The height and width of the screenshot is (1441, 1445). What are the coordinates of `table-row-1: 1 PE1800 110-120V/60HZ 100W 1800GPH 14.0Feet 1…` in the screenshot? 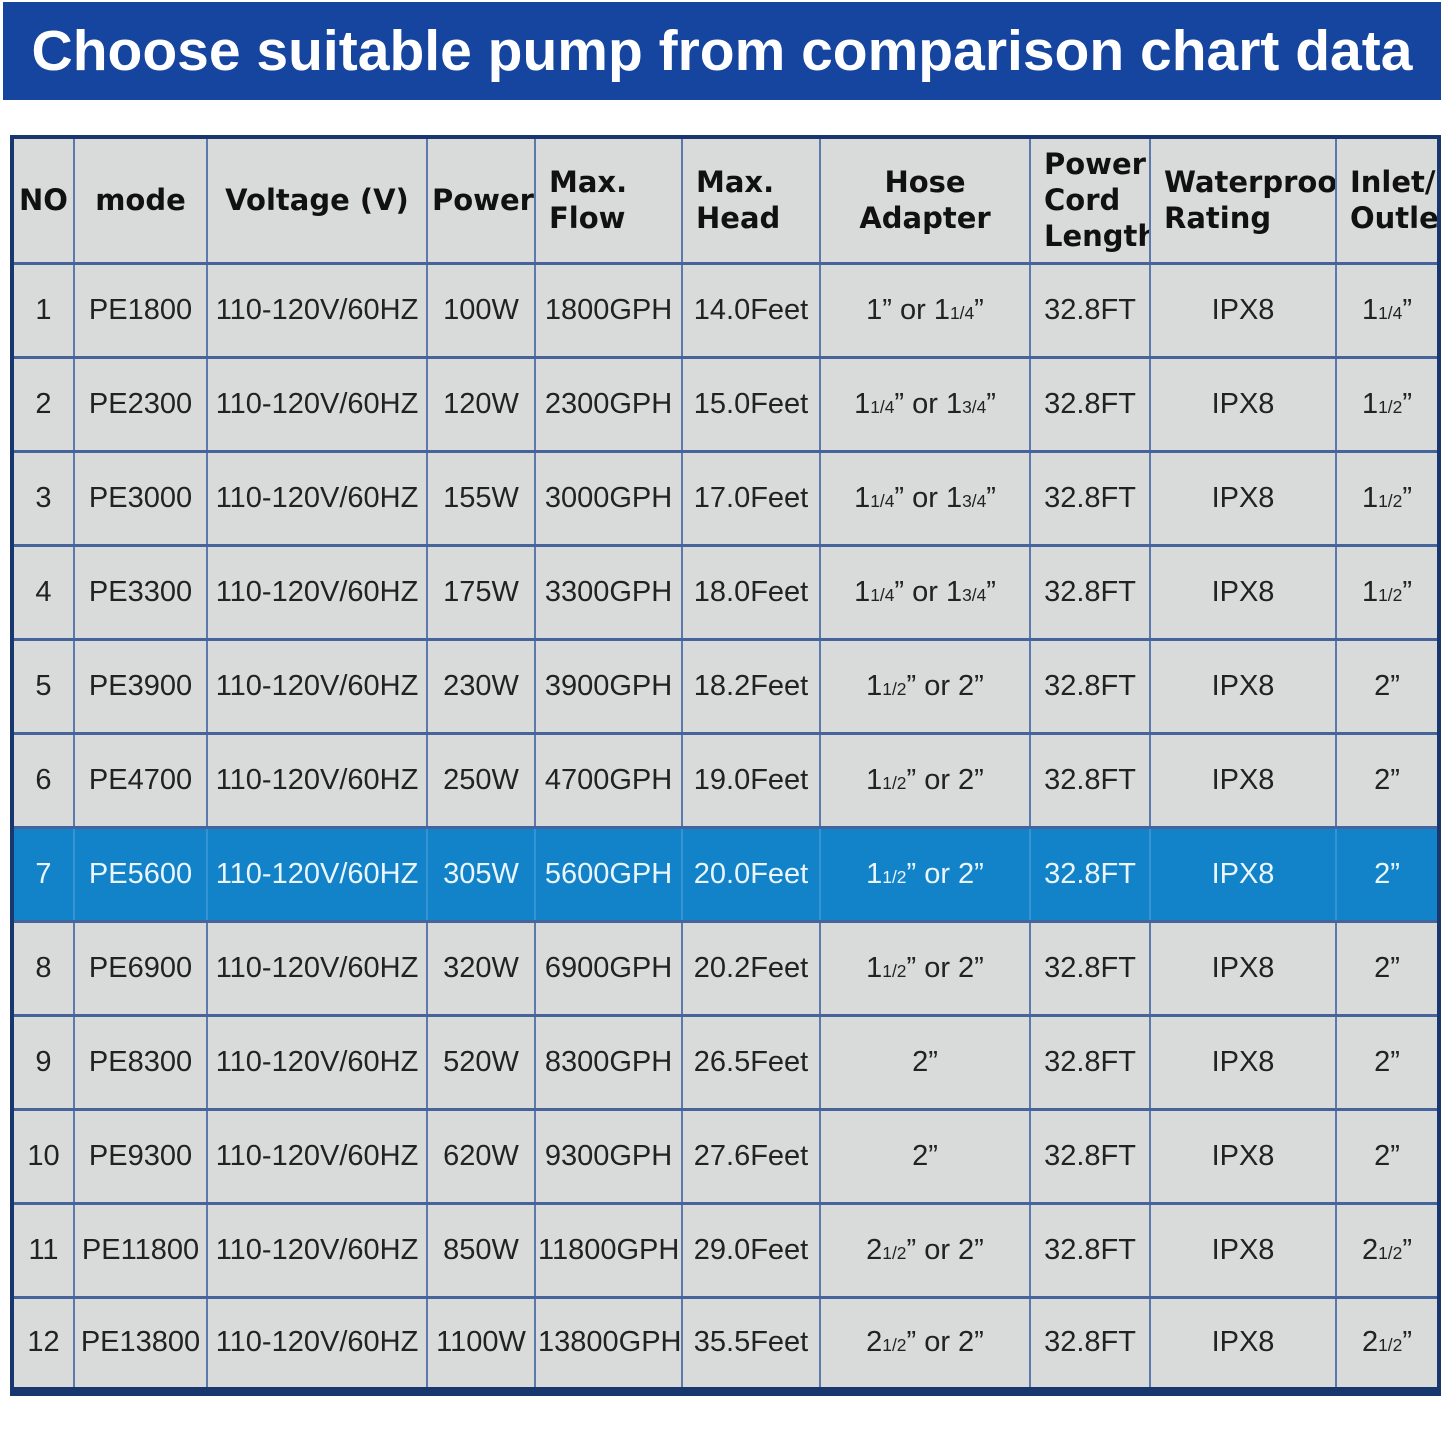 It's located at (725, 310).